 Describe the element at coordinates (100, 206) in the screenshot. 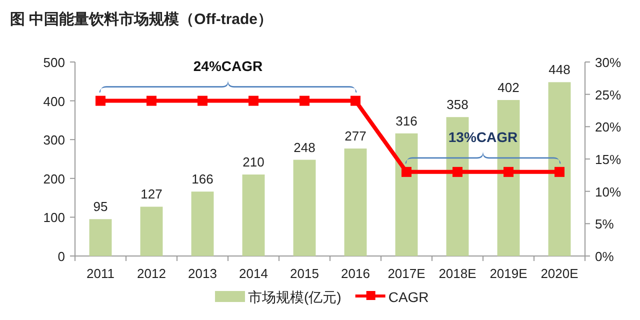

I see `data-label: 95` at that location.